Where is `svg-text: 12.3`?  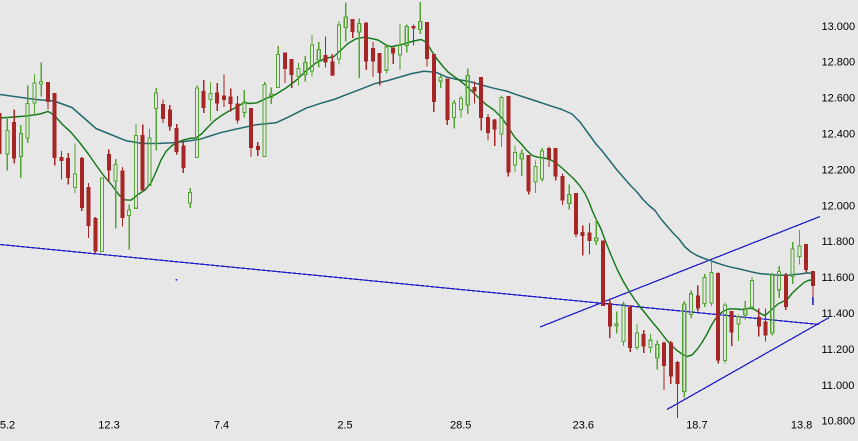 svg-text: 12.3 is located at coordinates (108, 426).